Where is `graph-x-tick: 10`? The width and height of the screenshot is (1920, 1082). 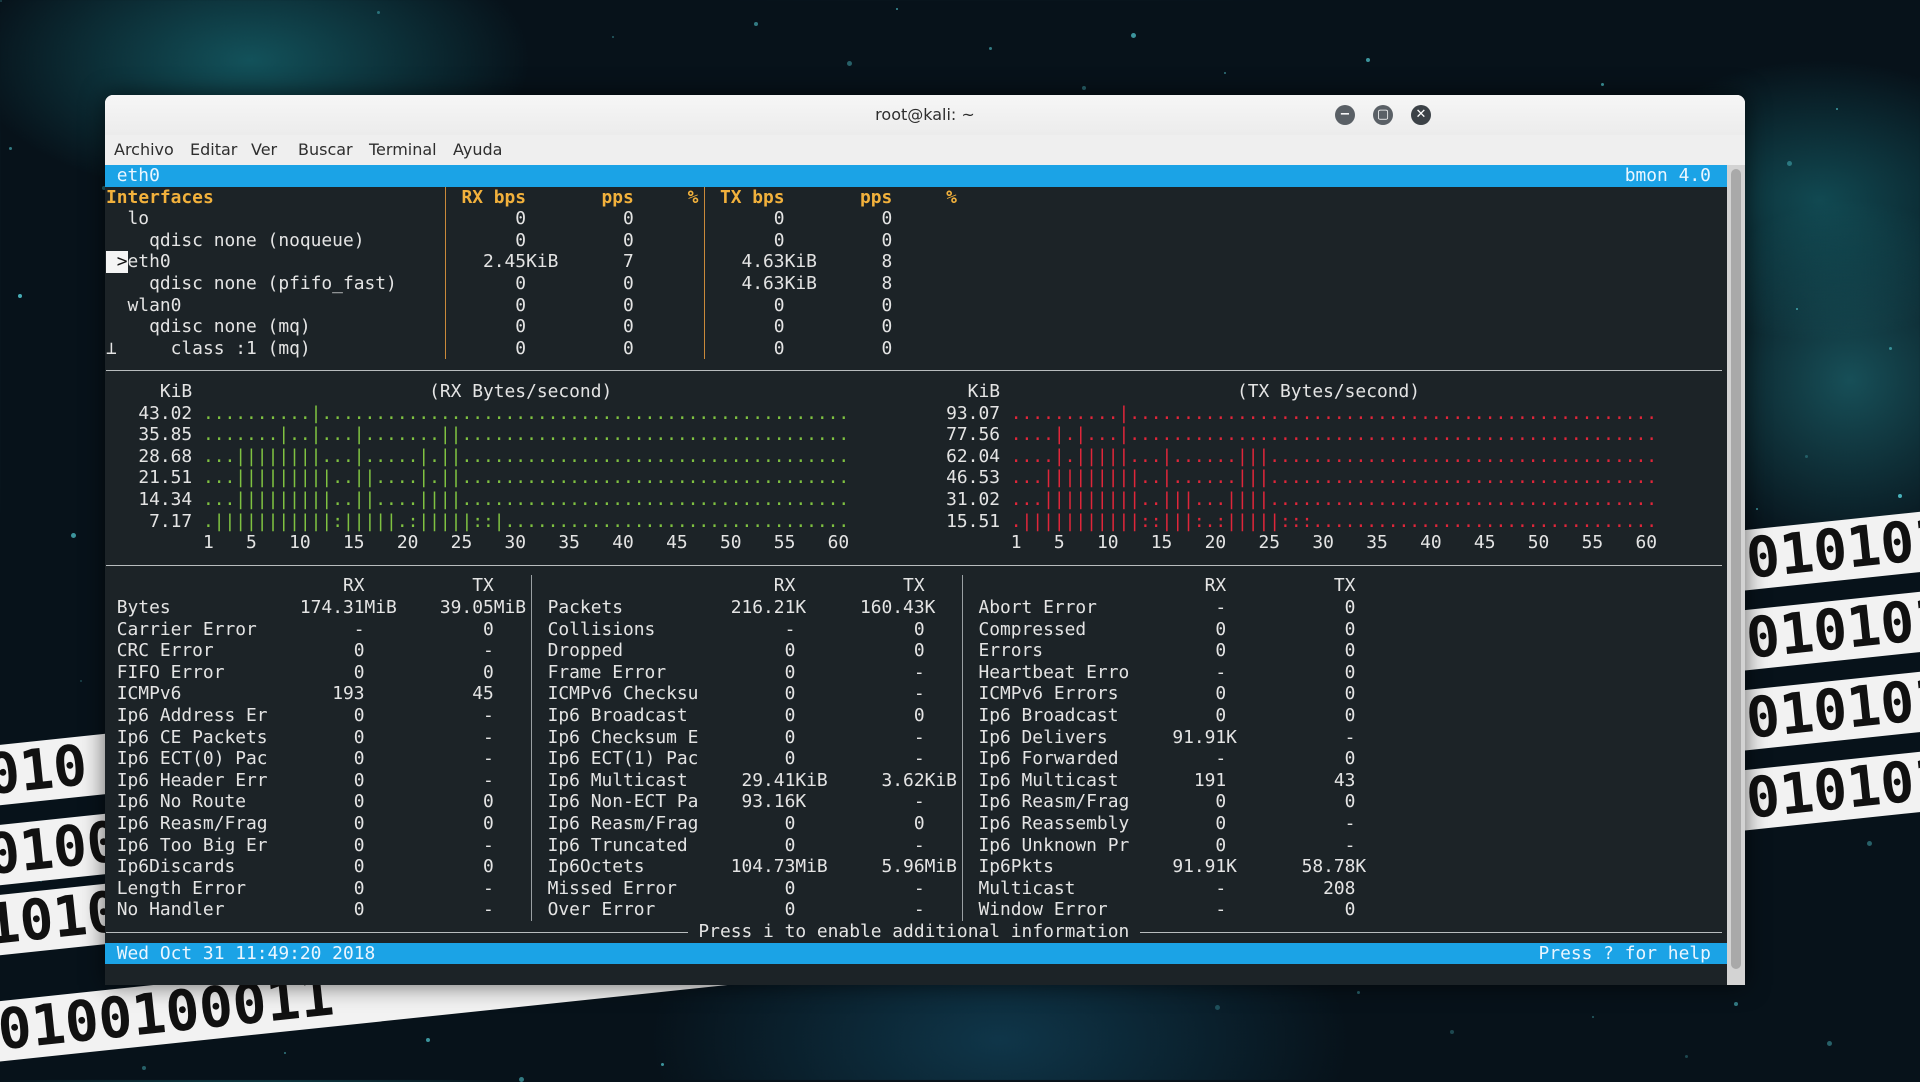
graph-x-tick: 10 is located at coordinates (1107, 543).